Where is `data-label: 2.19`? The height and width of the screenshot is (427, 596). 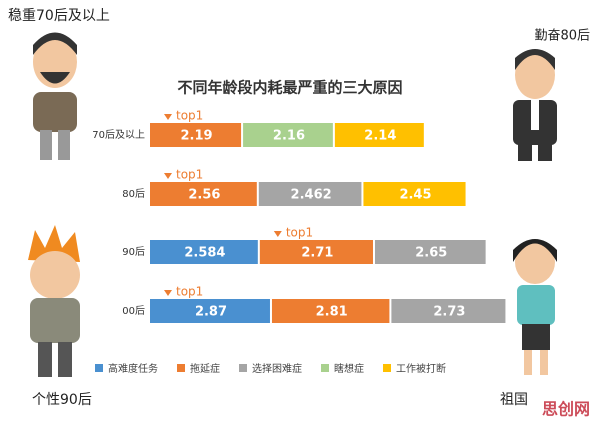
data-label: 2.19 is located at coordinates (196, 136).